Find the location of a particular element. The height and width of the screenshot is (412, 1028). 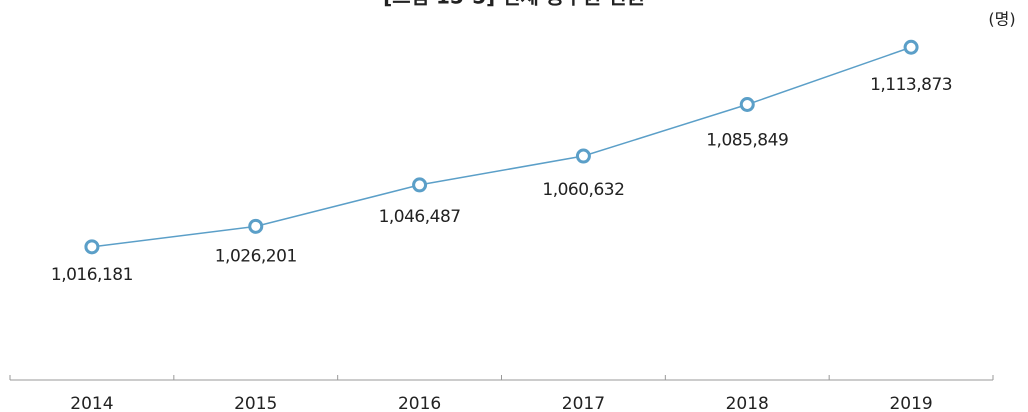

data-label: 1,016,181 is located at coordinates (92, 275).